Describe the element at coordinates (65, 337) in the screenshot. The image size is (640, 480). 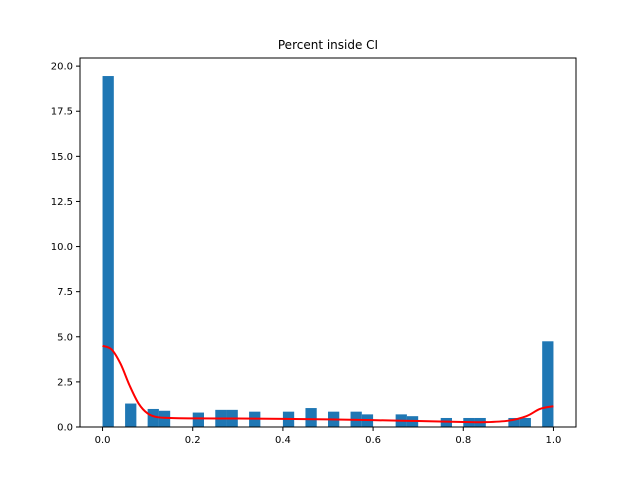
I see `y-tick-label: 5.0` at that location.